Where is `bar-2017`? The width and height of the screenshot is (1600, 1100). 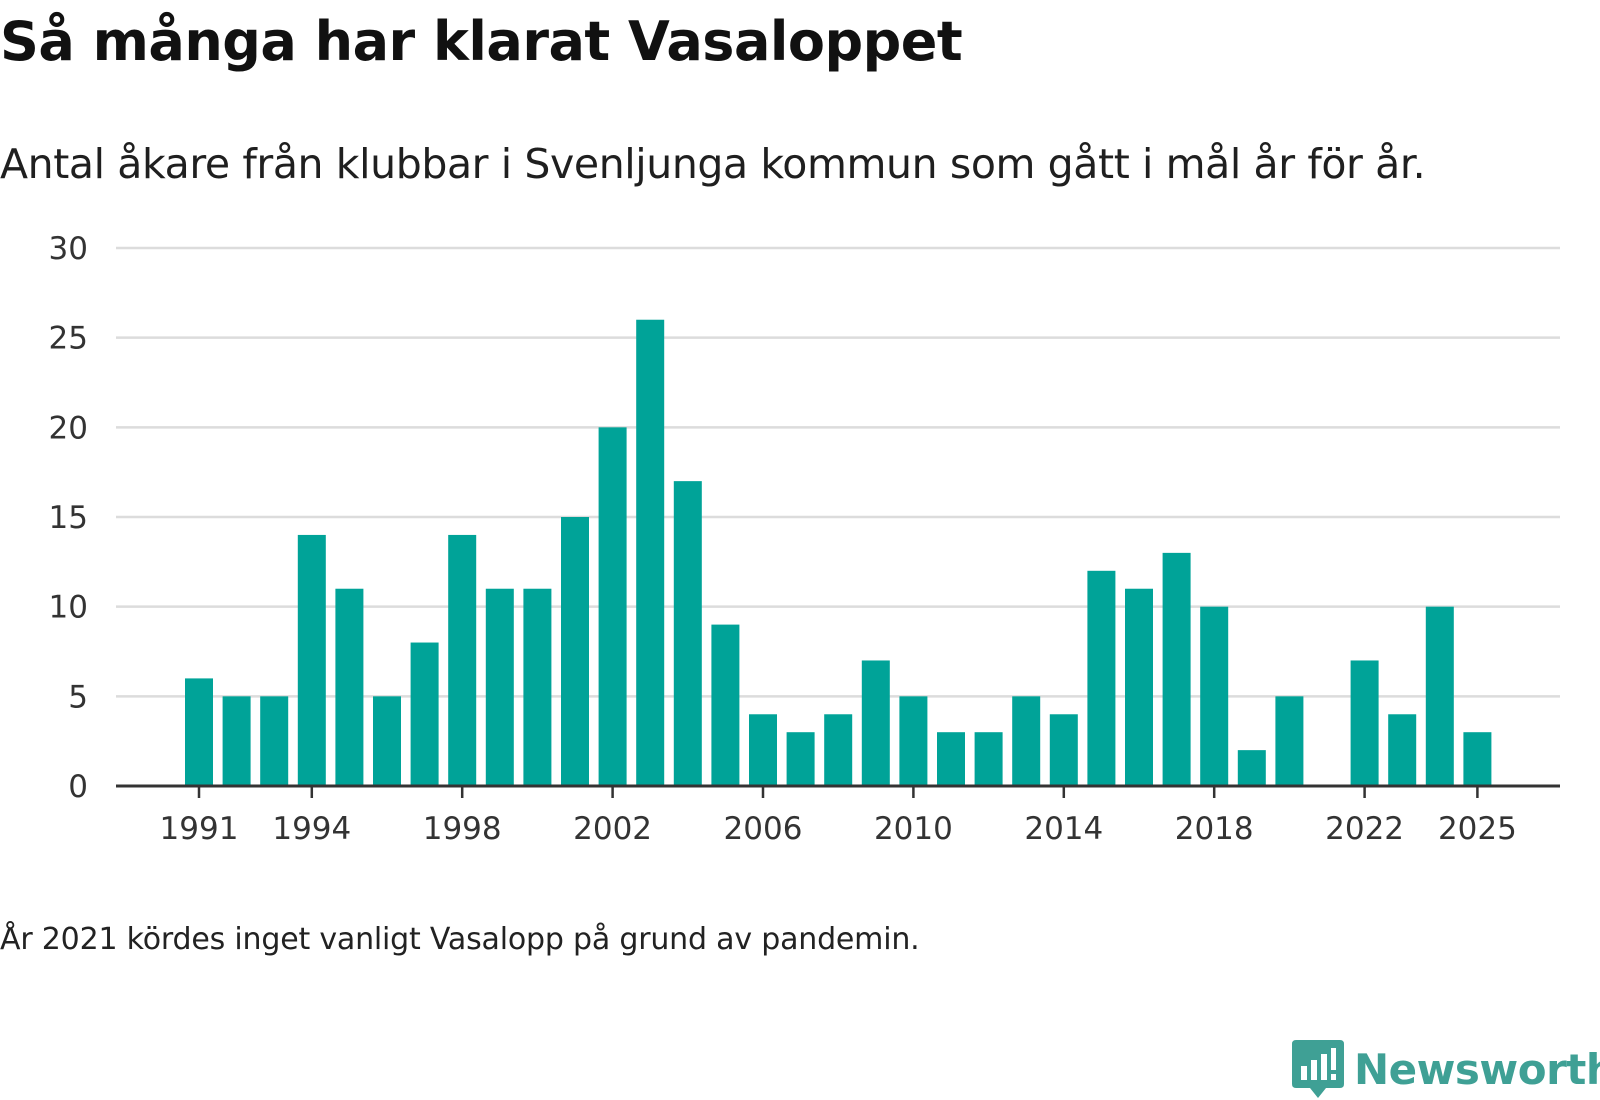 bar-2017 is located at coordinates (1176, 669).